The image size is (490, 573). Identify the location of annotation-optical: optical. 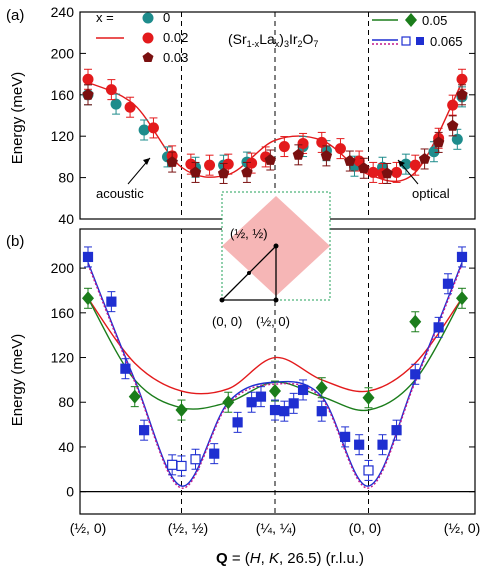
(431, 193).